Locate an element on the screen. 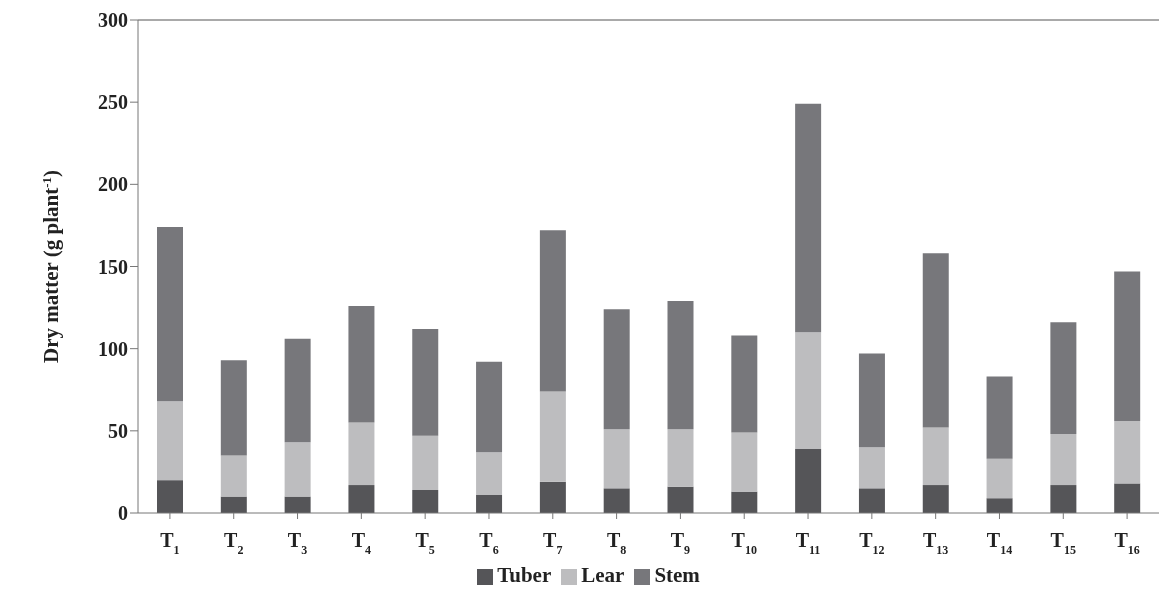  x-tick-label: T$_{7}$ is located at coordinates (553, 543).